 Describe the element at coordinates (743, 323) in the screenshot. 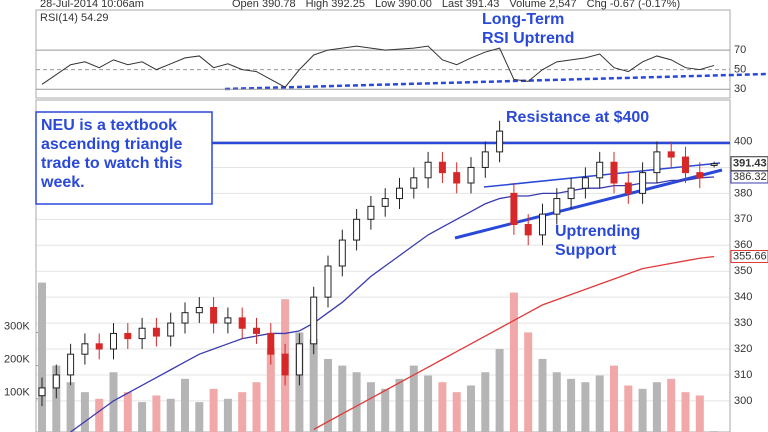

I see `y-tick-label: 330` at that location.